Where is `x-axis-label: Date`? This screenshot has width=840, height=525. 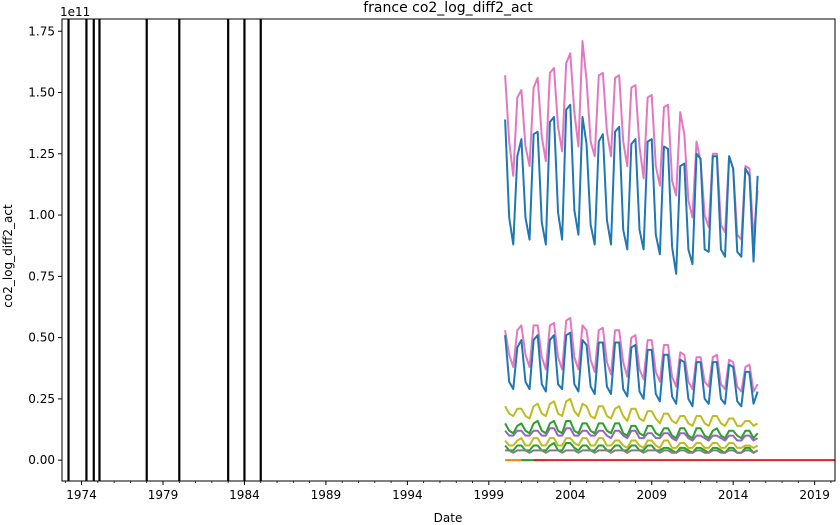 x-axis-label: Date is located at coordinates (448, 518).